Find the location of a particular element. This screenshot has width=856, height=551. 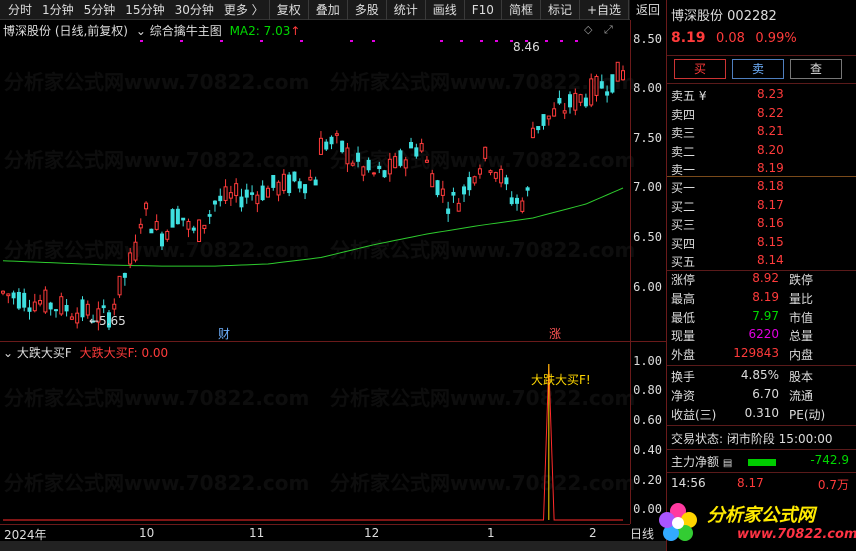

period-5min: 5分钟 is located at coordinates (99, 10).